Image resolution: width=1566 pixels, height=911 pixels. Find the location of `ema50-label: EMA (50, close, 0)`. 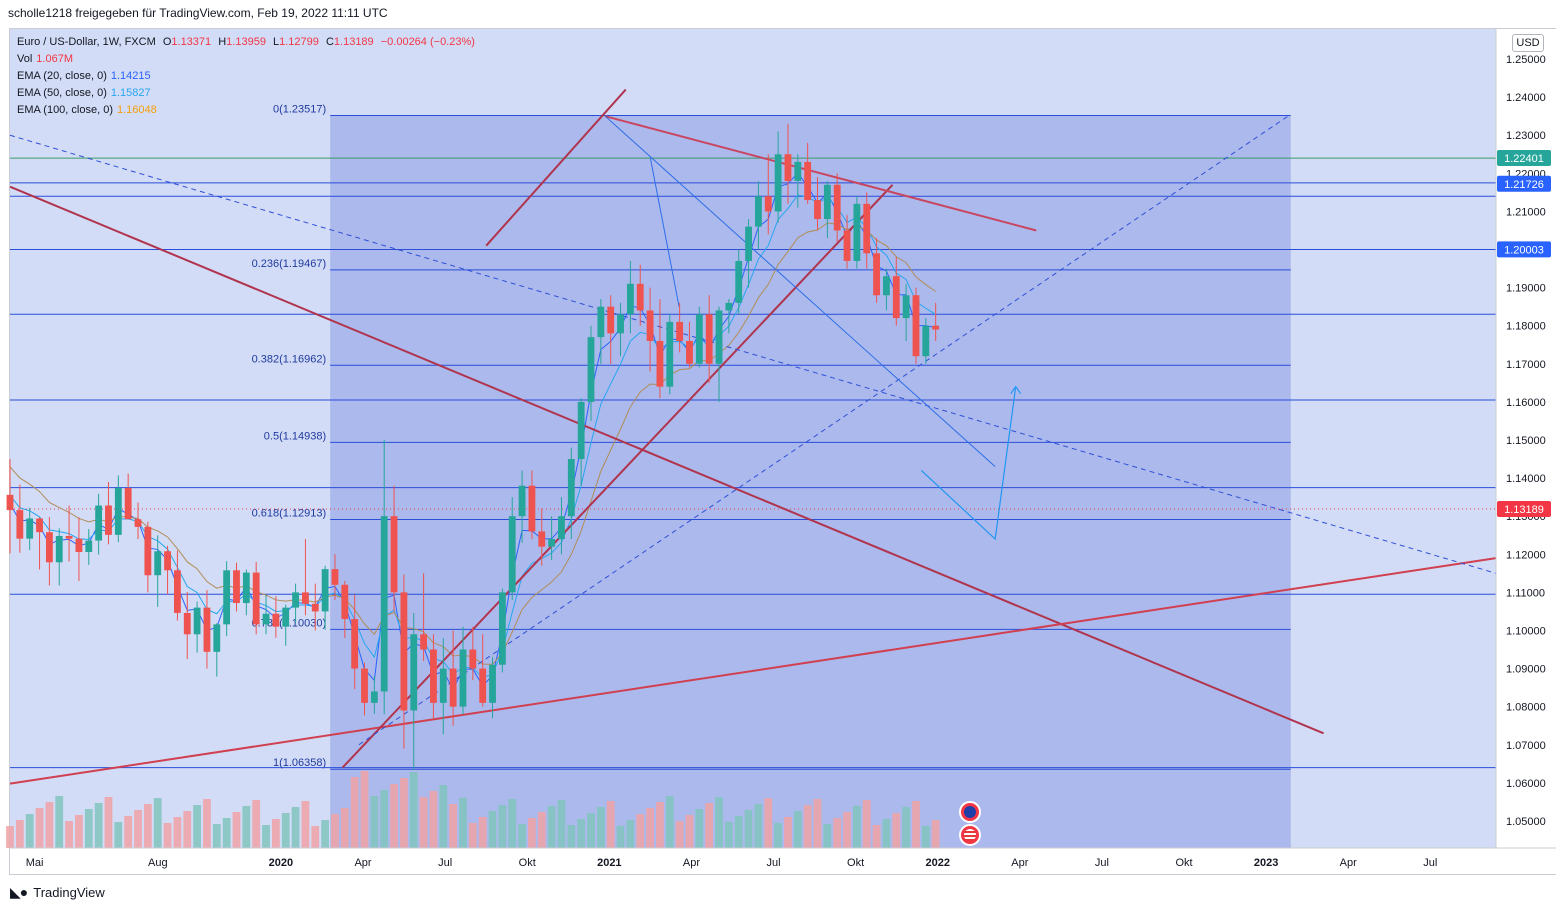

ema50-label: EMA (50, close, 0) is located at coordinates (62, 93).